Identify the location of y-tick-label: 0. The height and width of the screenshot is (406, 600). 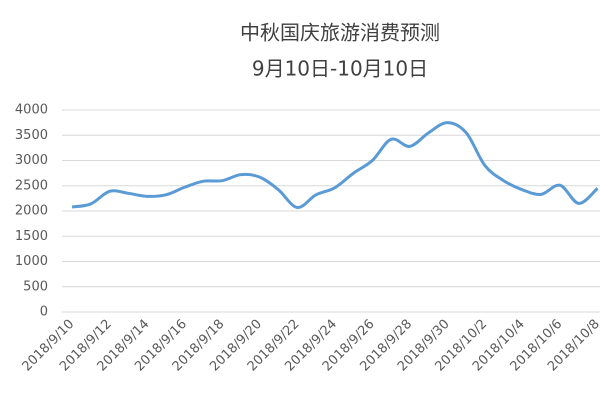
(44, 312).